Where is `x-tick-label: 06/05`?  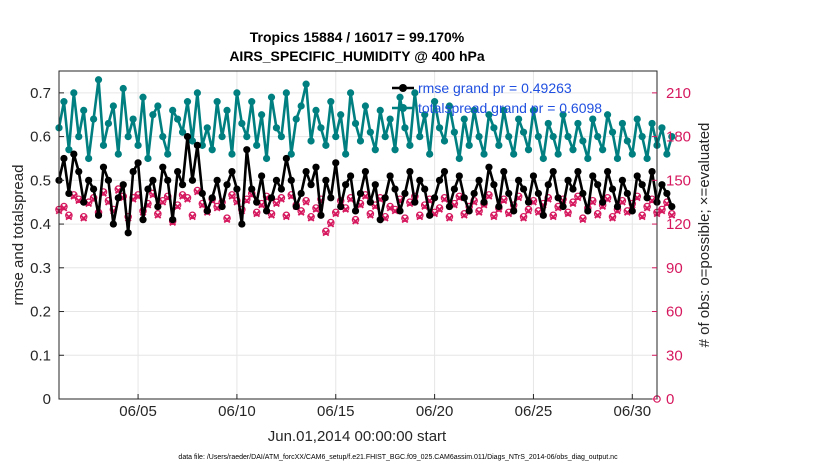
x-tick-label: 06/05 is located at coordinates (138, 411).